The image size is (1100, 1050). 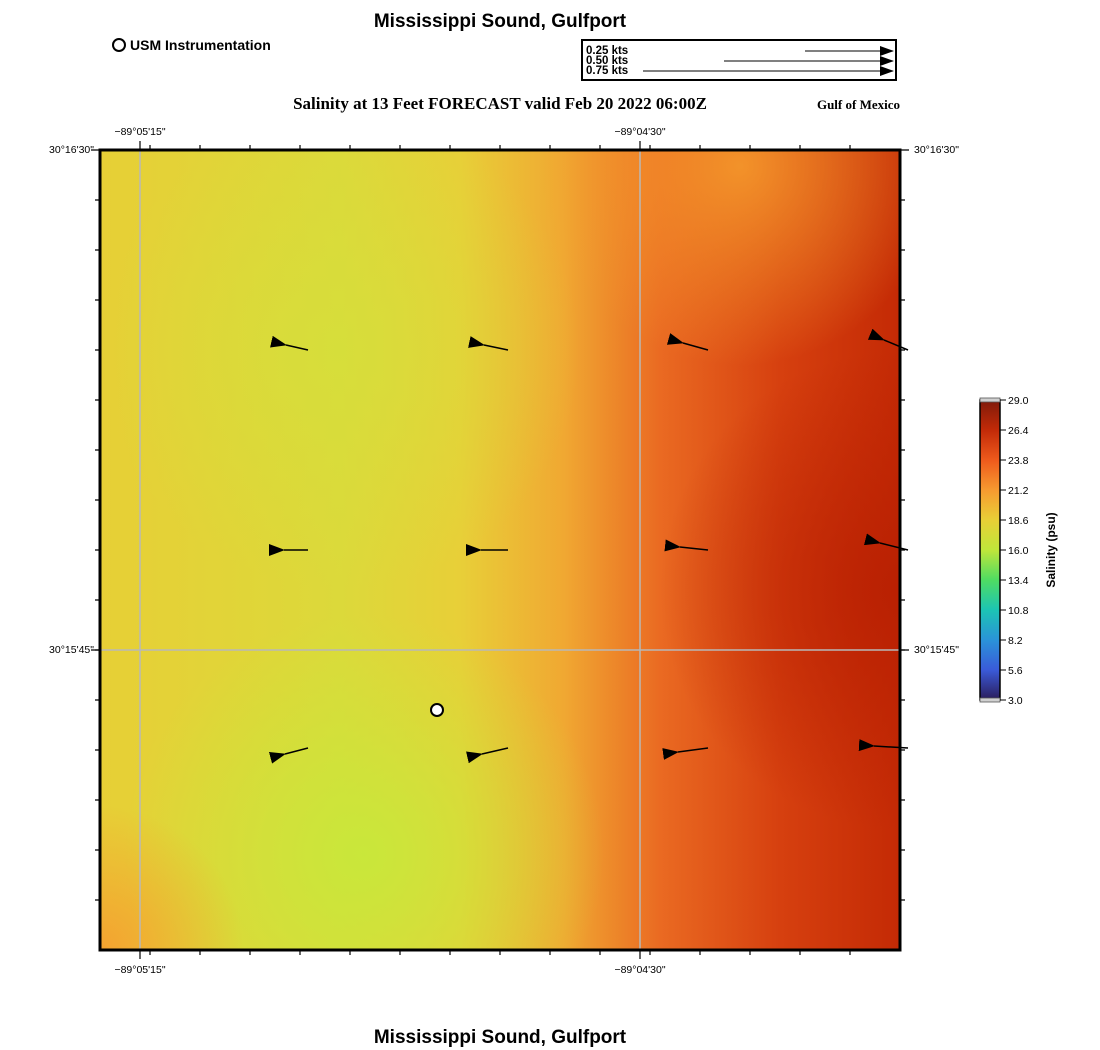 What do you see at coordinates (500, 1037) in the screenshot?
I see `map-title-bottom: Mississippi Sound, Gulfport` at bounding box center [500, 1037].